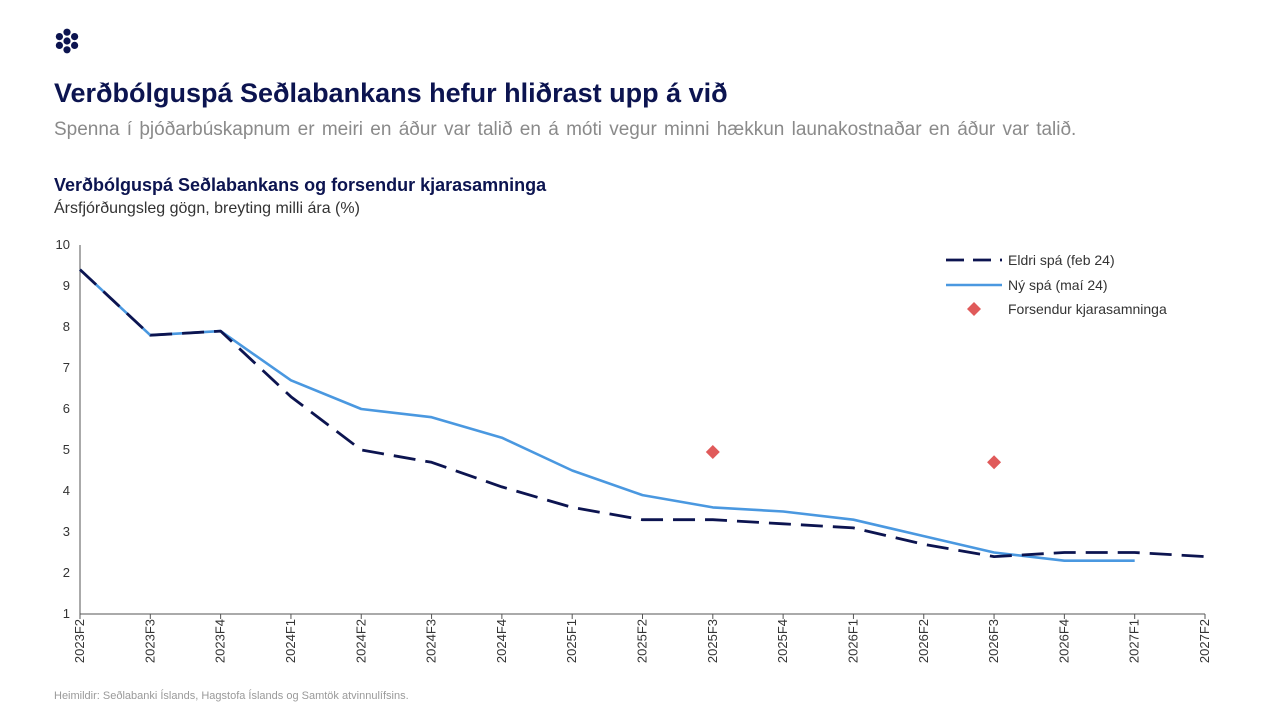 The width and height of the screenshot is (1280, 720). Describe the element at coordinates (66, 572) in the screenshot. I see `y-tick-label: 2` at that location.